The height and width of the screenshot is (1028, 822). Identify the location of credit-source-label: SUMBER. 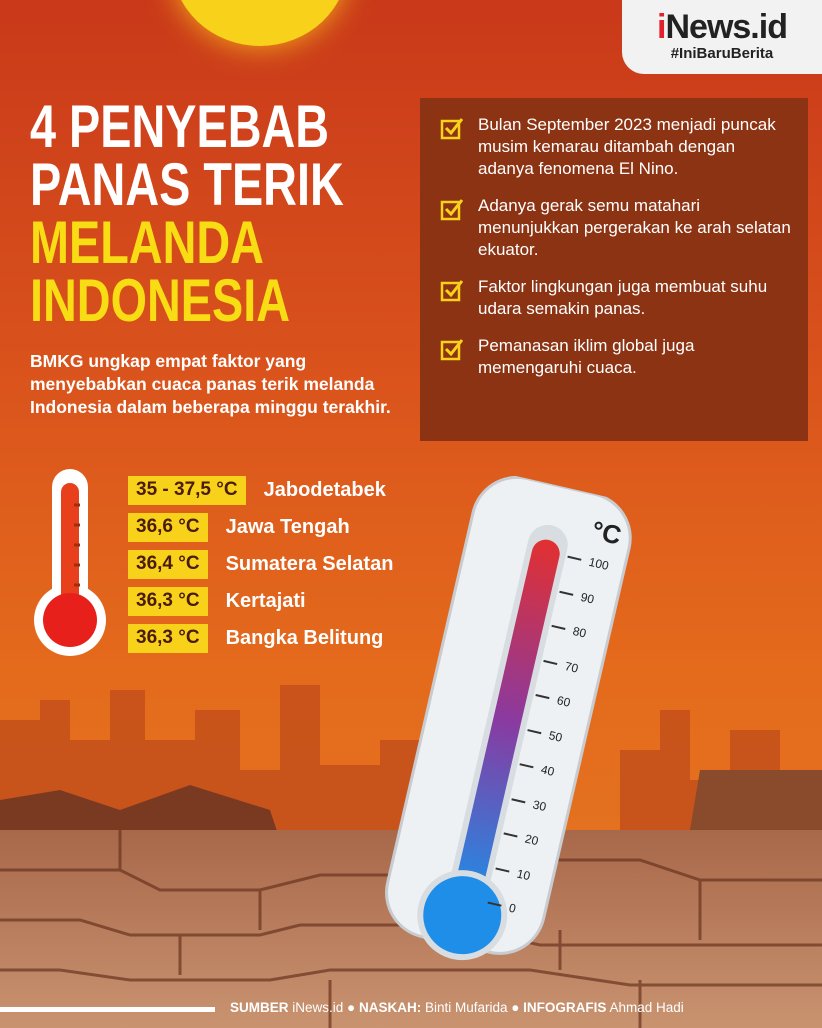
(259, 1007).